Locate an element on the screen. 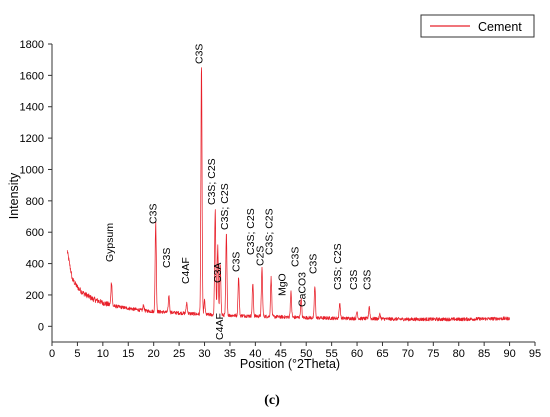 This screenshot has height=417, width=550. x-tick-label: 0 is located at coordinates (52, 354).